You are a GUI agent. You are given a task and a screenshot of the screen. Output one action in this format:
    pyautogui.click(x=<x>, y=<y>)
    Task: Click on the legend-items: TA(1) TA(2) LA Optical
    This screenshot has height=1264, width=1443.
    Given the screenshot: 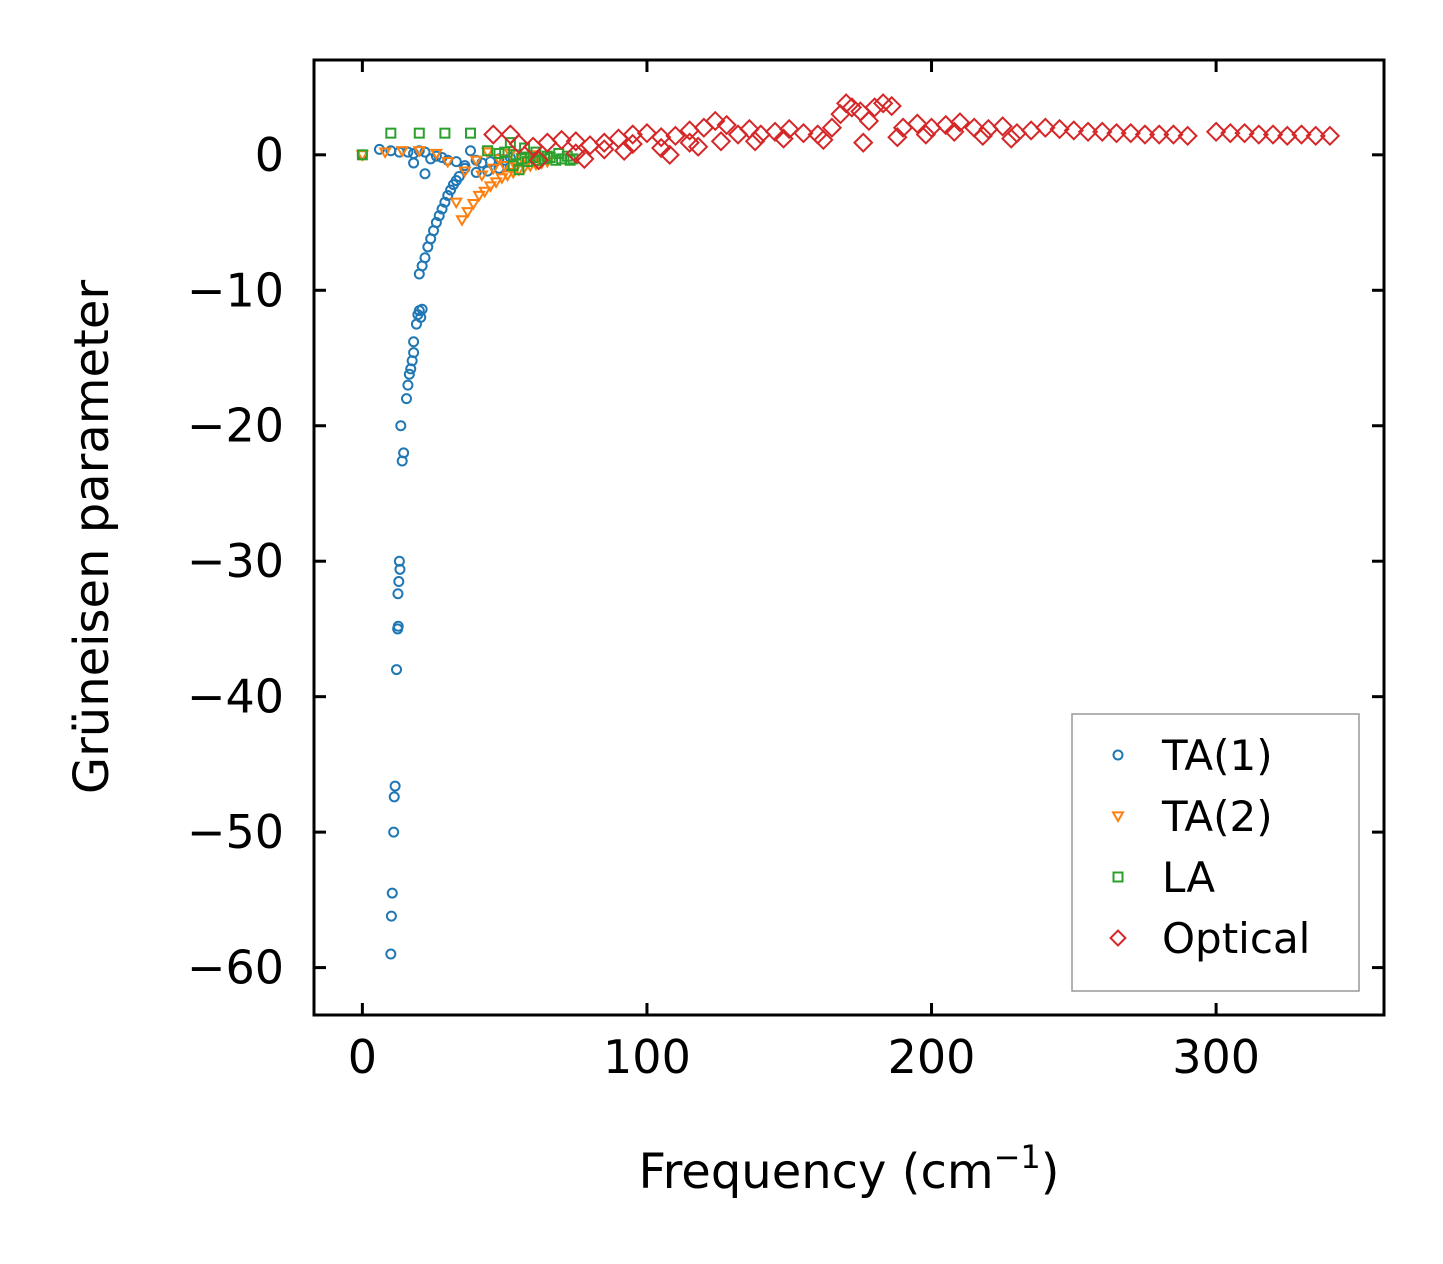 What is the action you would take?
    pyautogui.click(x=1209, y=847)
    